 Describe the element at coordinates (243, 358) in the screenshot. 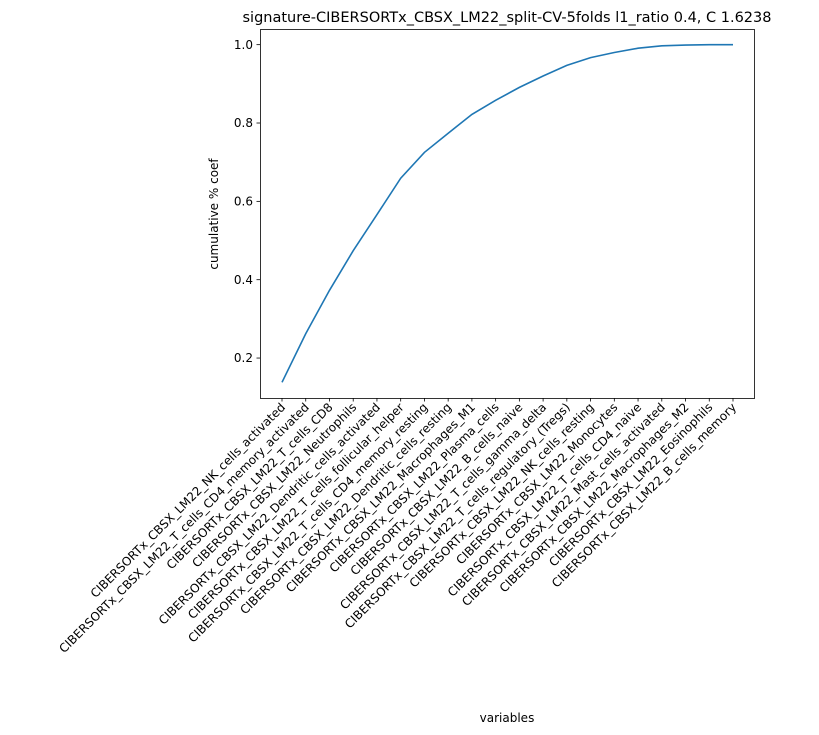

I see `y-tick-label: 0.2` at that location.